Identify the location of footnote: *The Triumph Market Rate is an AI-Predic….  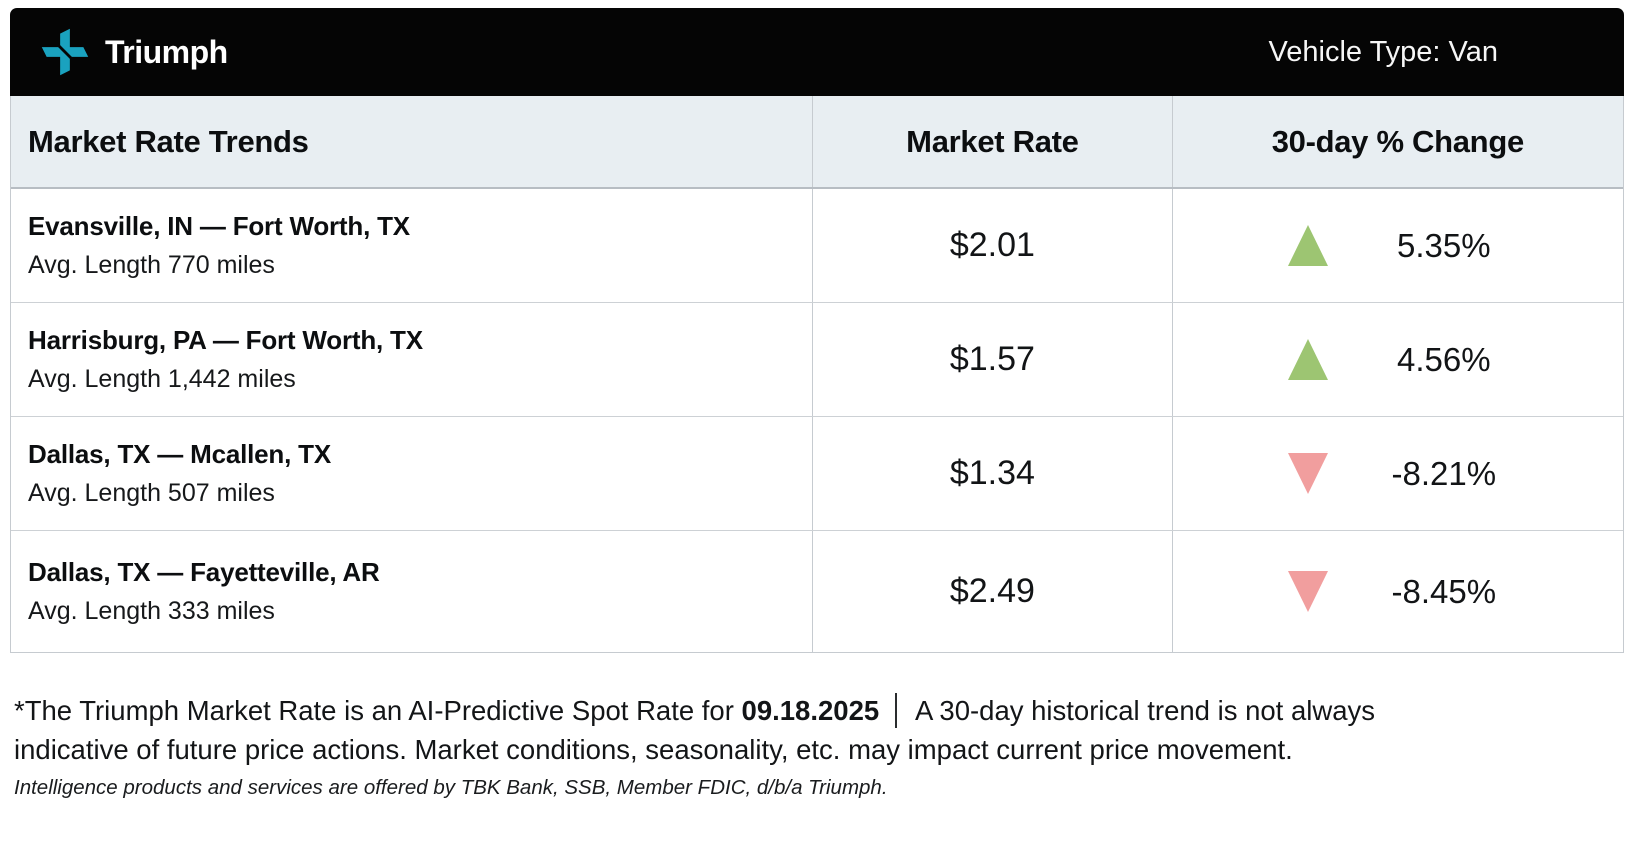
(817, 745).